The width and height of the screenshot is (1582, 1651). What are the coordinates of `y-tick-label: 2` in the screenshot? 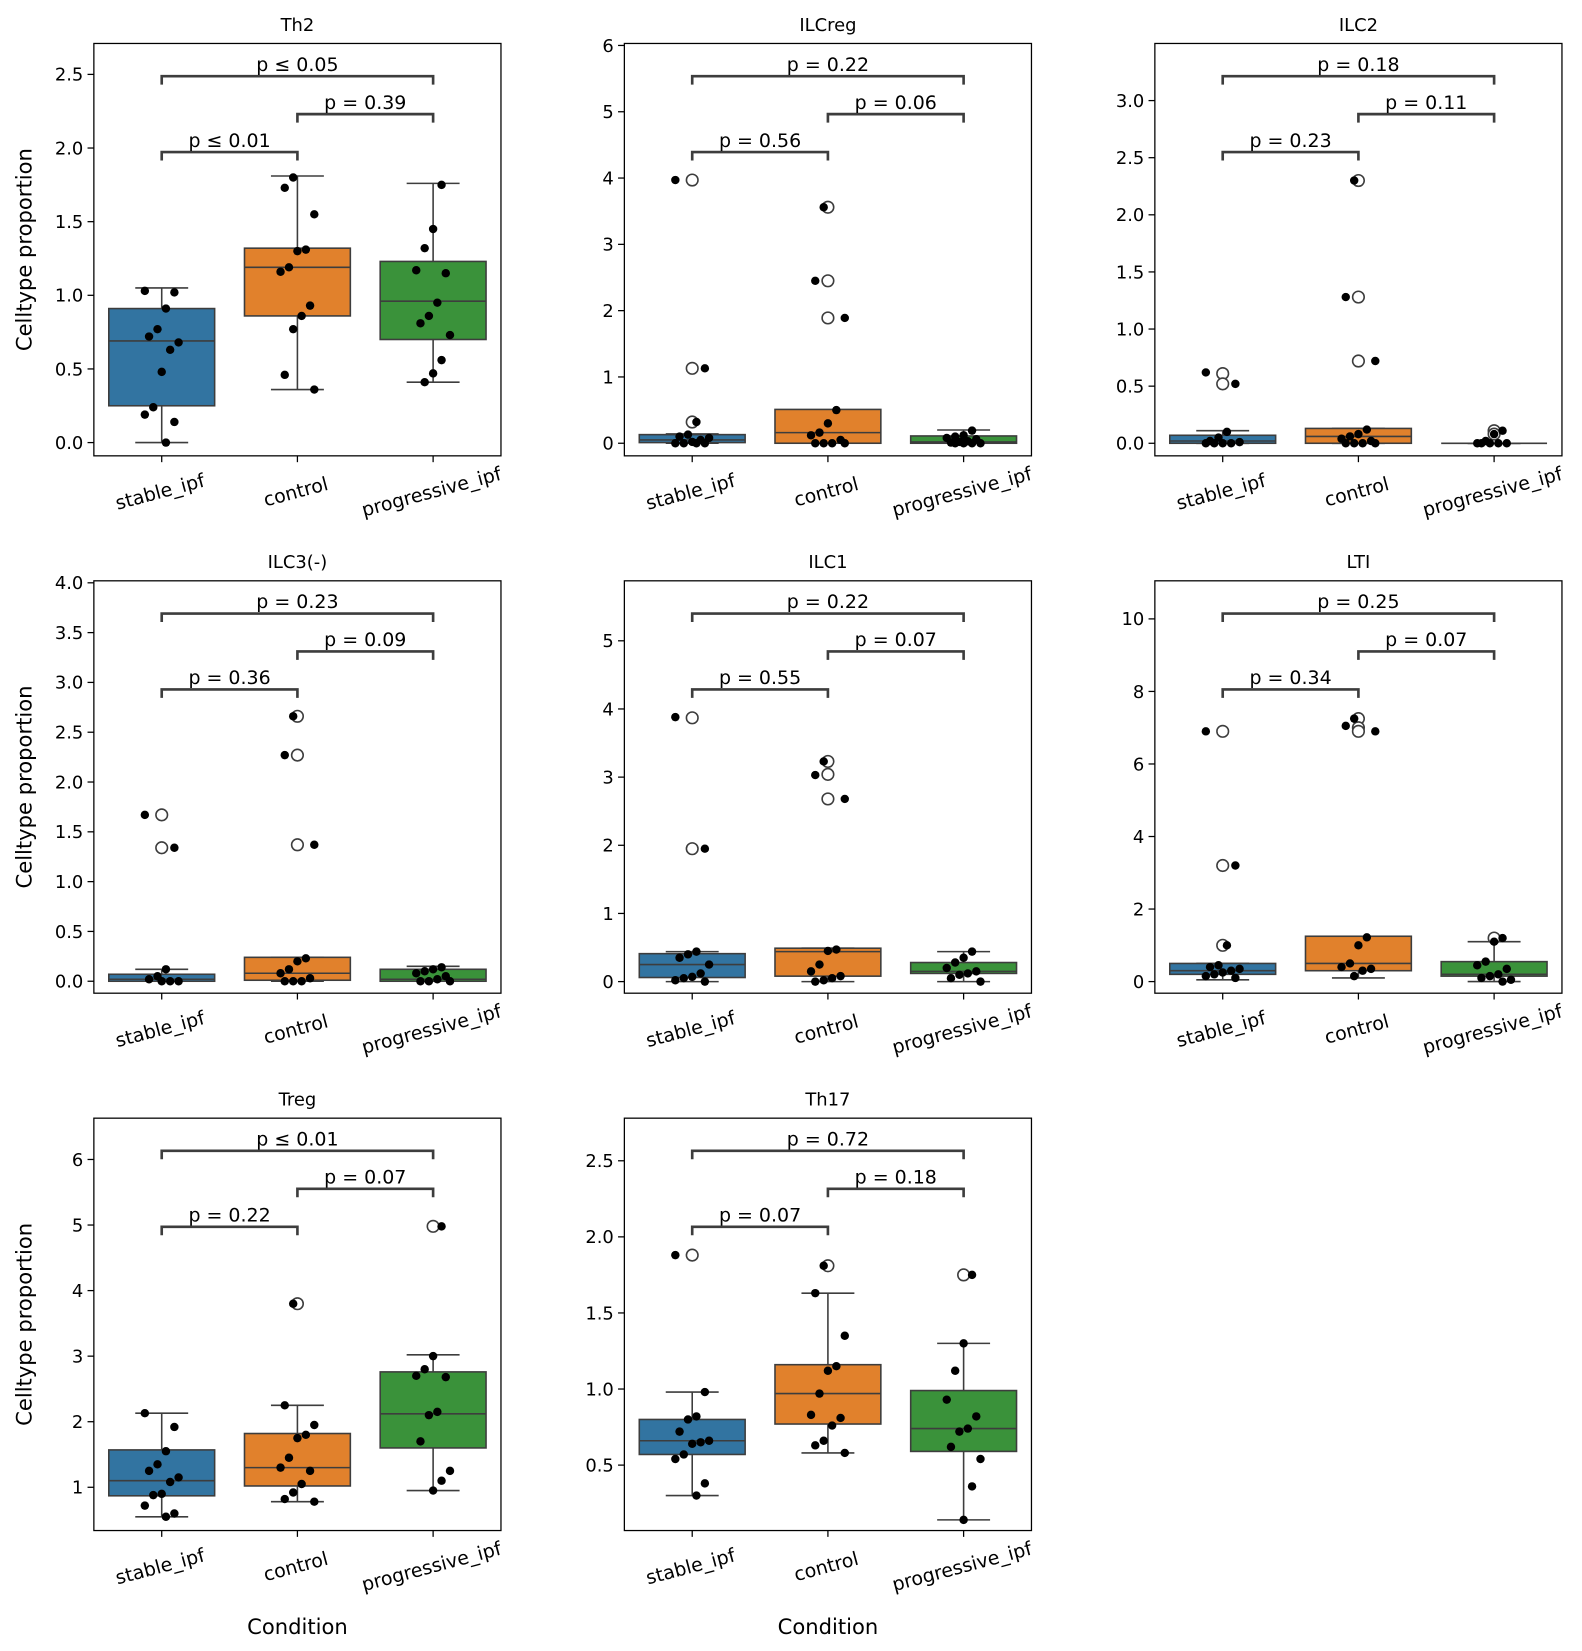 It's located at (607, 846).